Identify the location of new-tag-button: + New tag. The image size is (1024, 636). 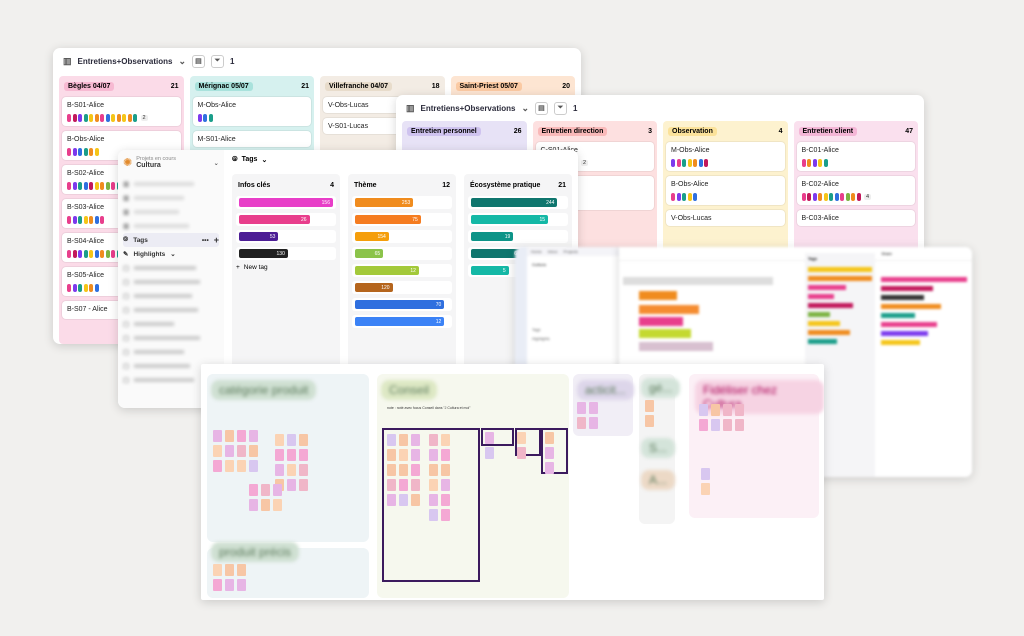
(286, 267).